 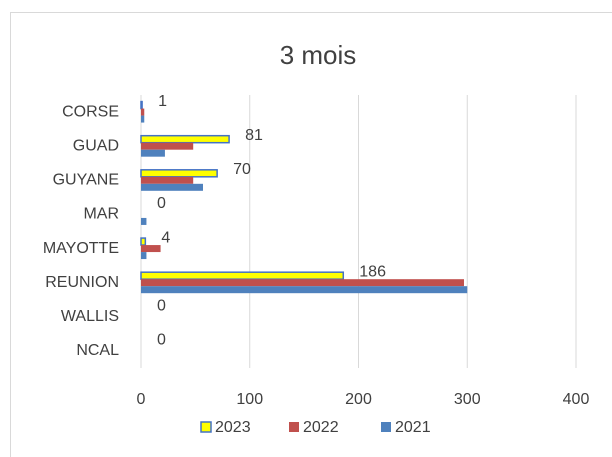 I want to click on legend-label: 2021, so click(x=413, y=427).